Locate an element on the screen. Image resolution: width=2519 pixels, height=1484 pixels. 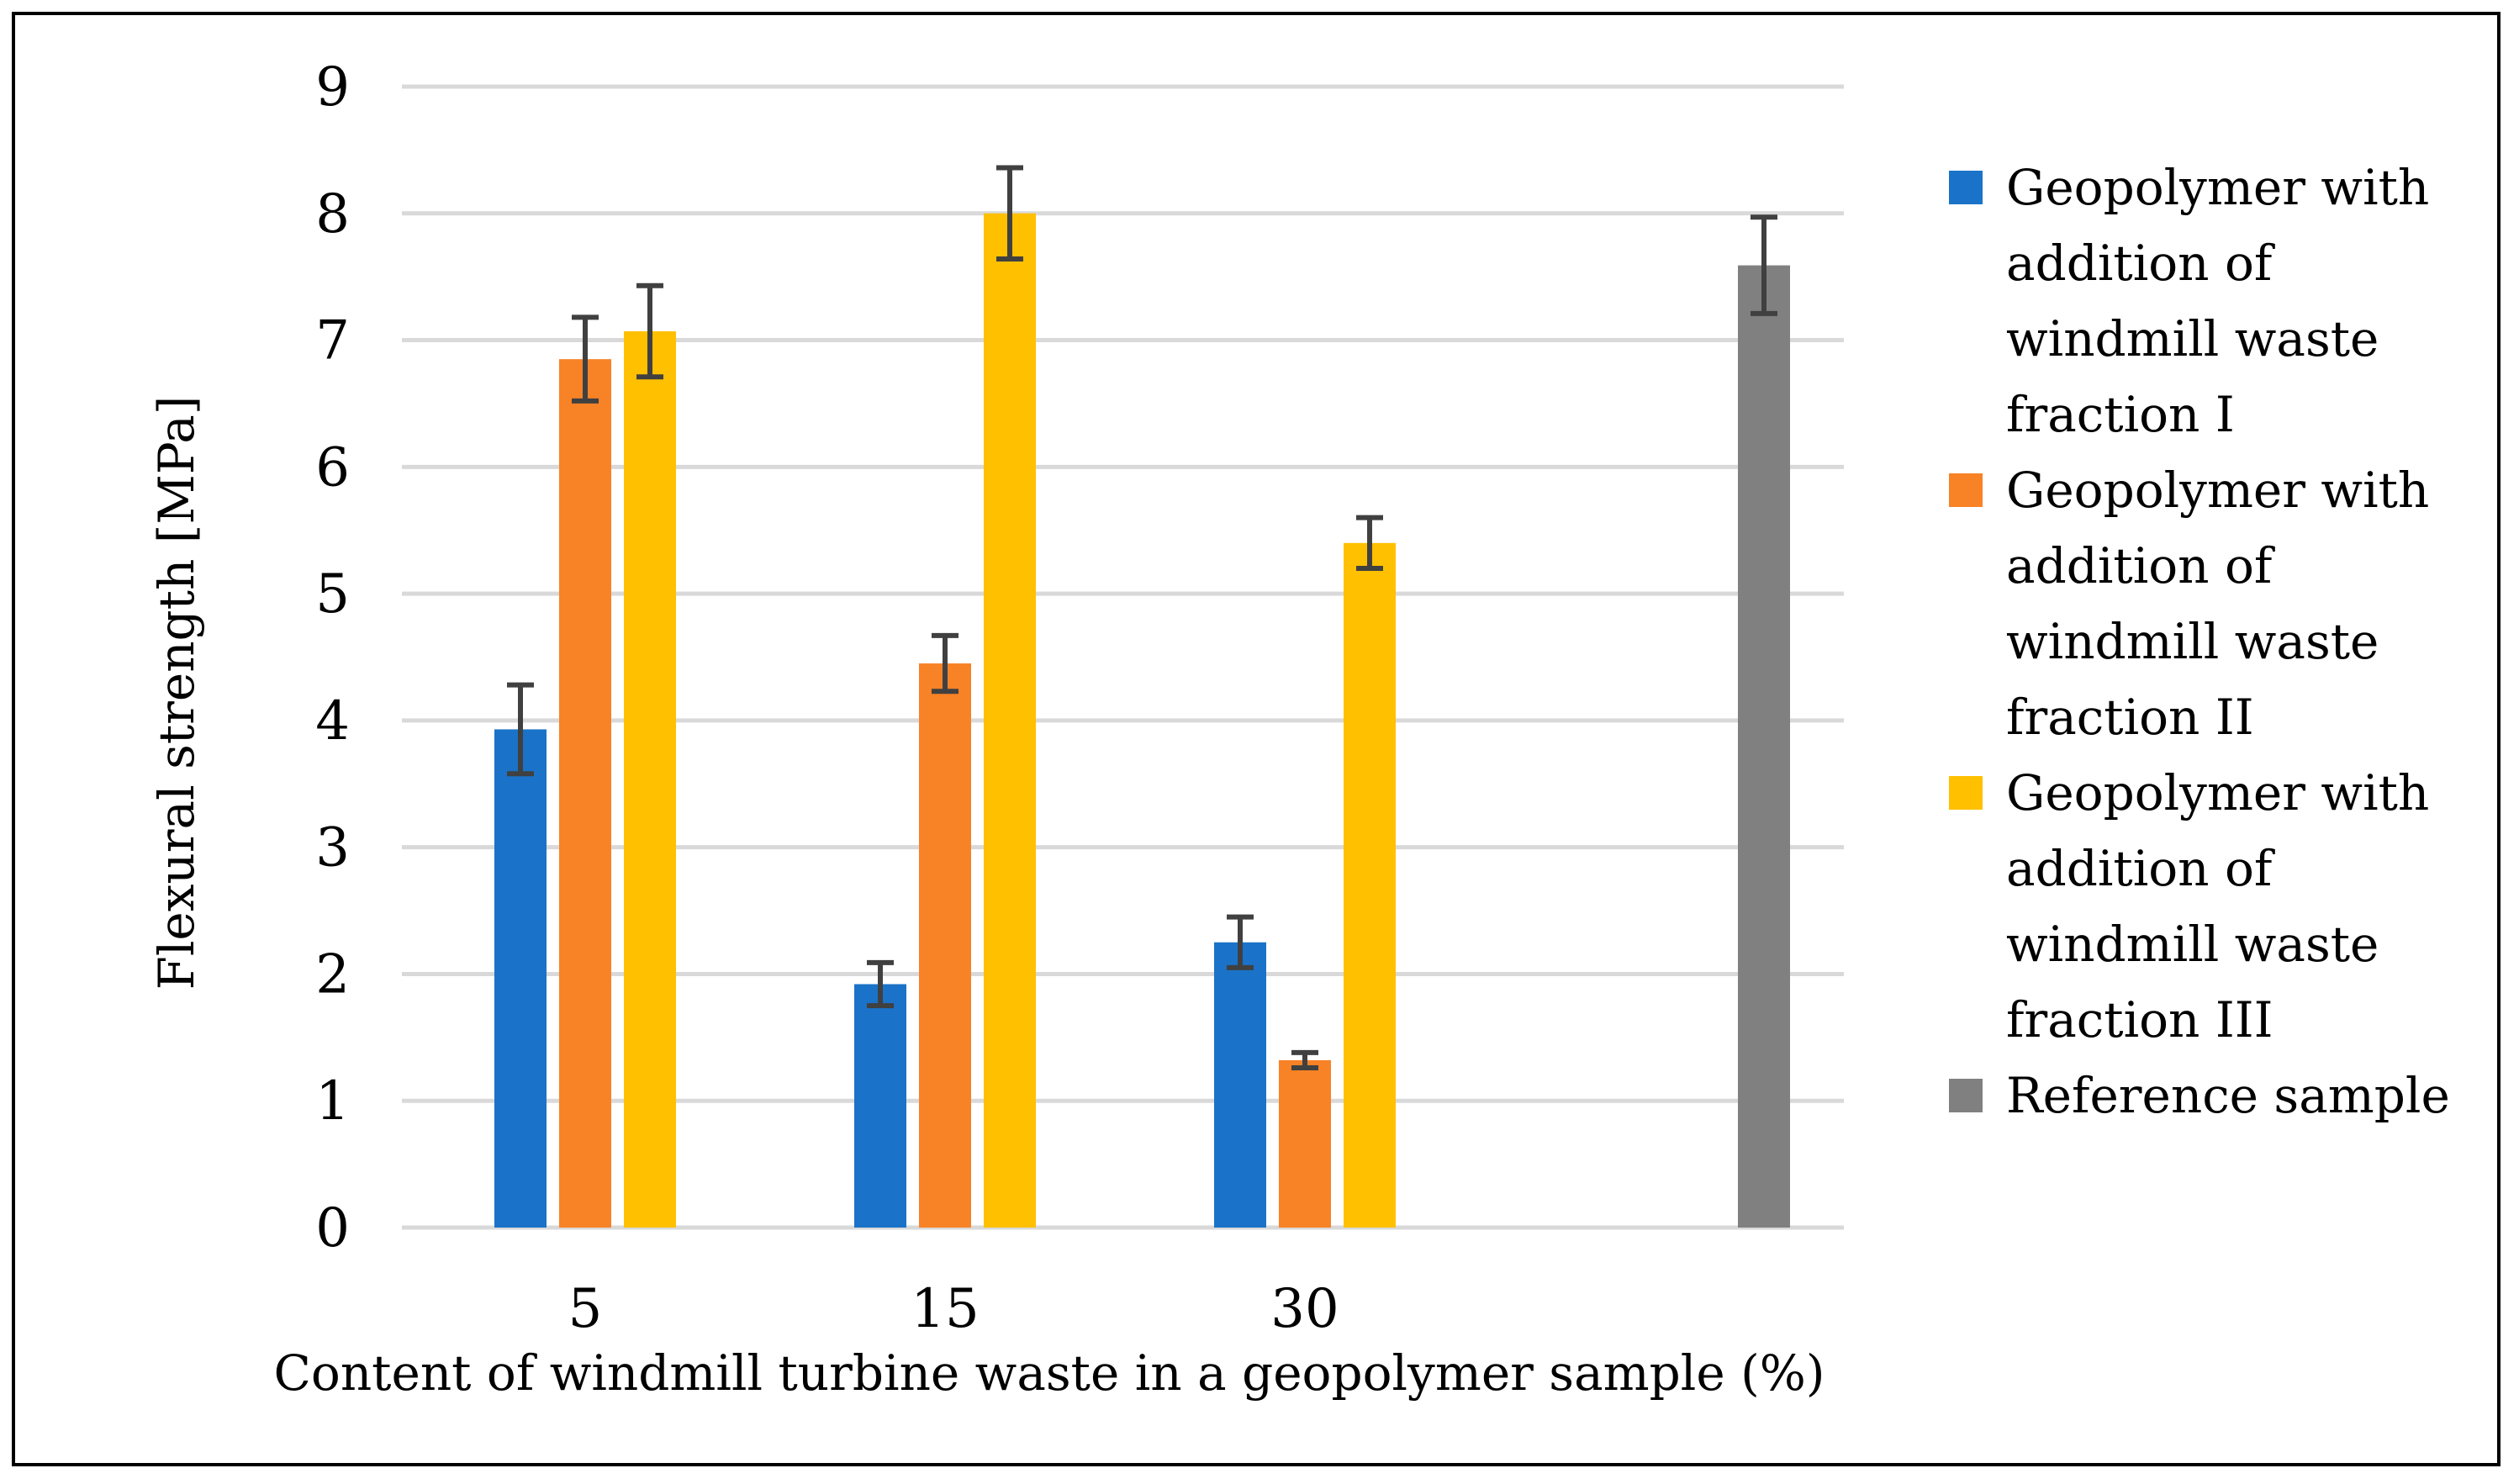
legend-swatch-fraction-ii is located at coordinates (1966, 490).